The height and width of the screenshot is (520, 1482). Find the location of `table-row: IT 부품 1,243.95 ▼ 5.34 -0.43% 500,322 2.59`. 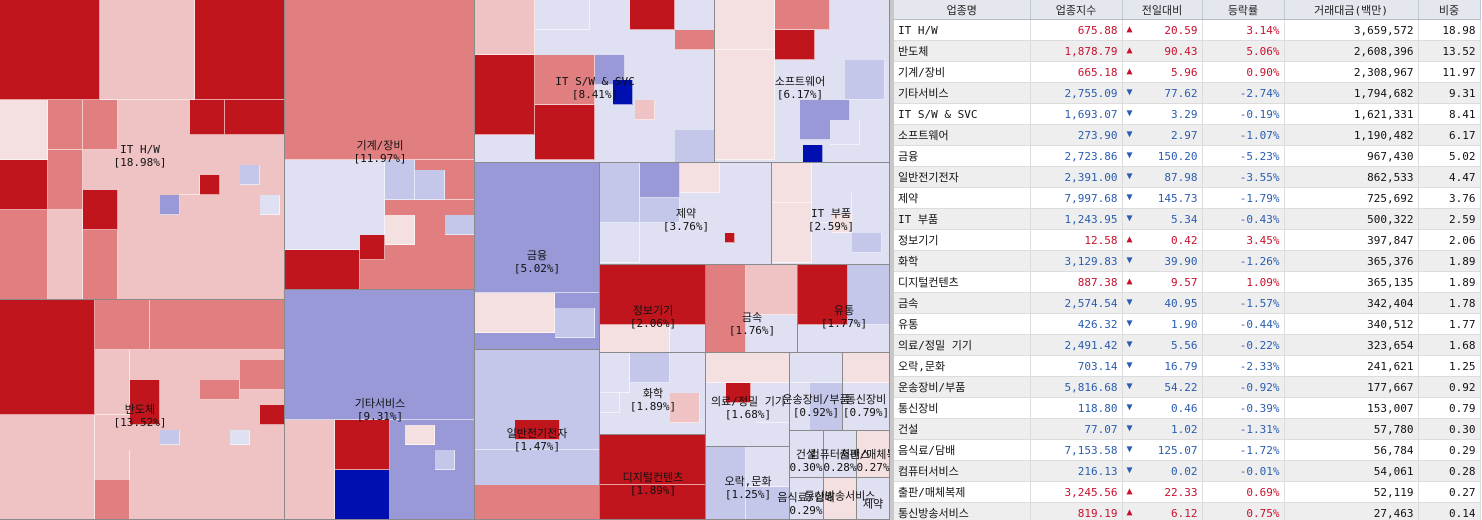

table-row: IT 부품 1,243.95 ▼ 5.34 -0.43% 500,322 2.59 is located at coordinates (1187, 219).